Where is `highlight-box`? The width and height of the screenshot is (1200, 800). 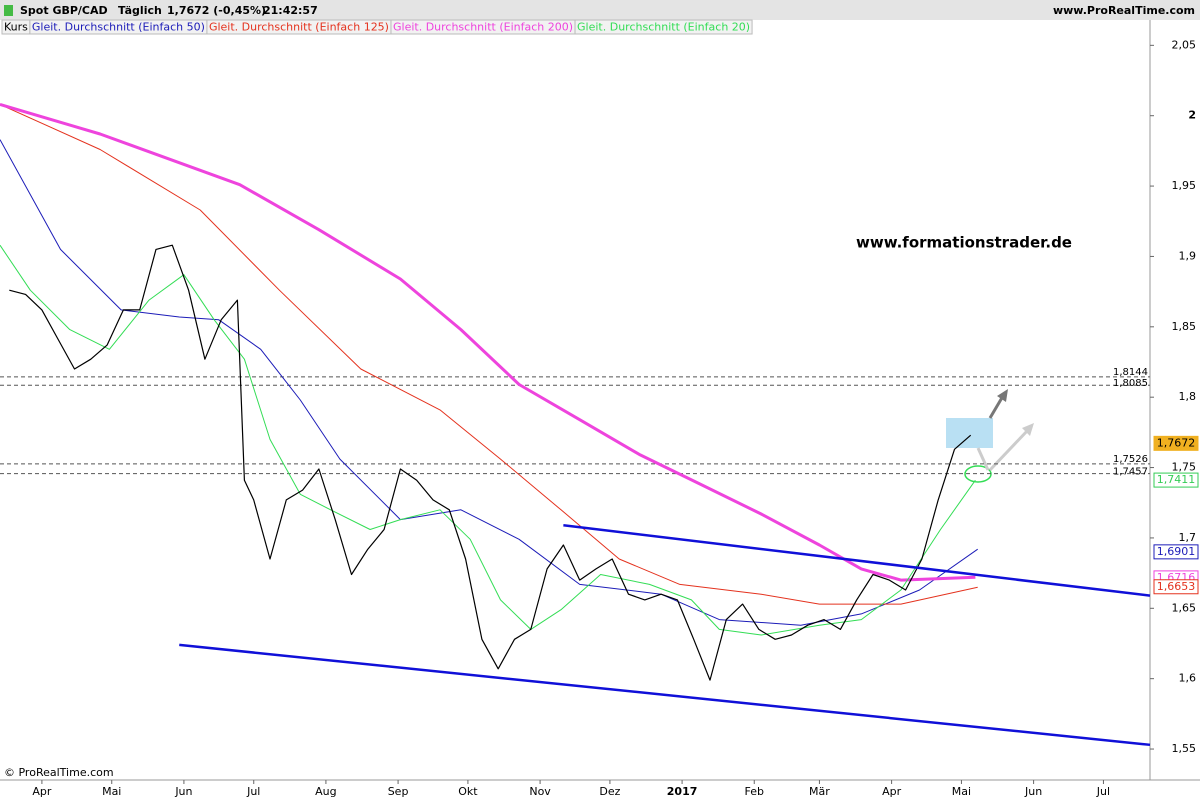 highlight-box is located at coordinates (969, 433).